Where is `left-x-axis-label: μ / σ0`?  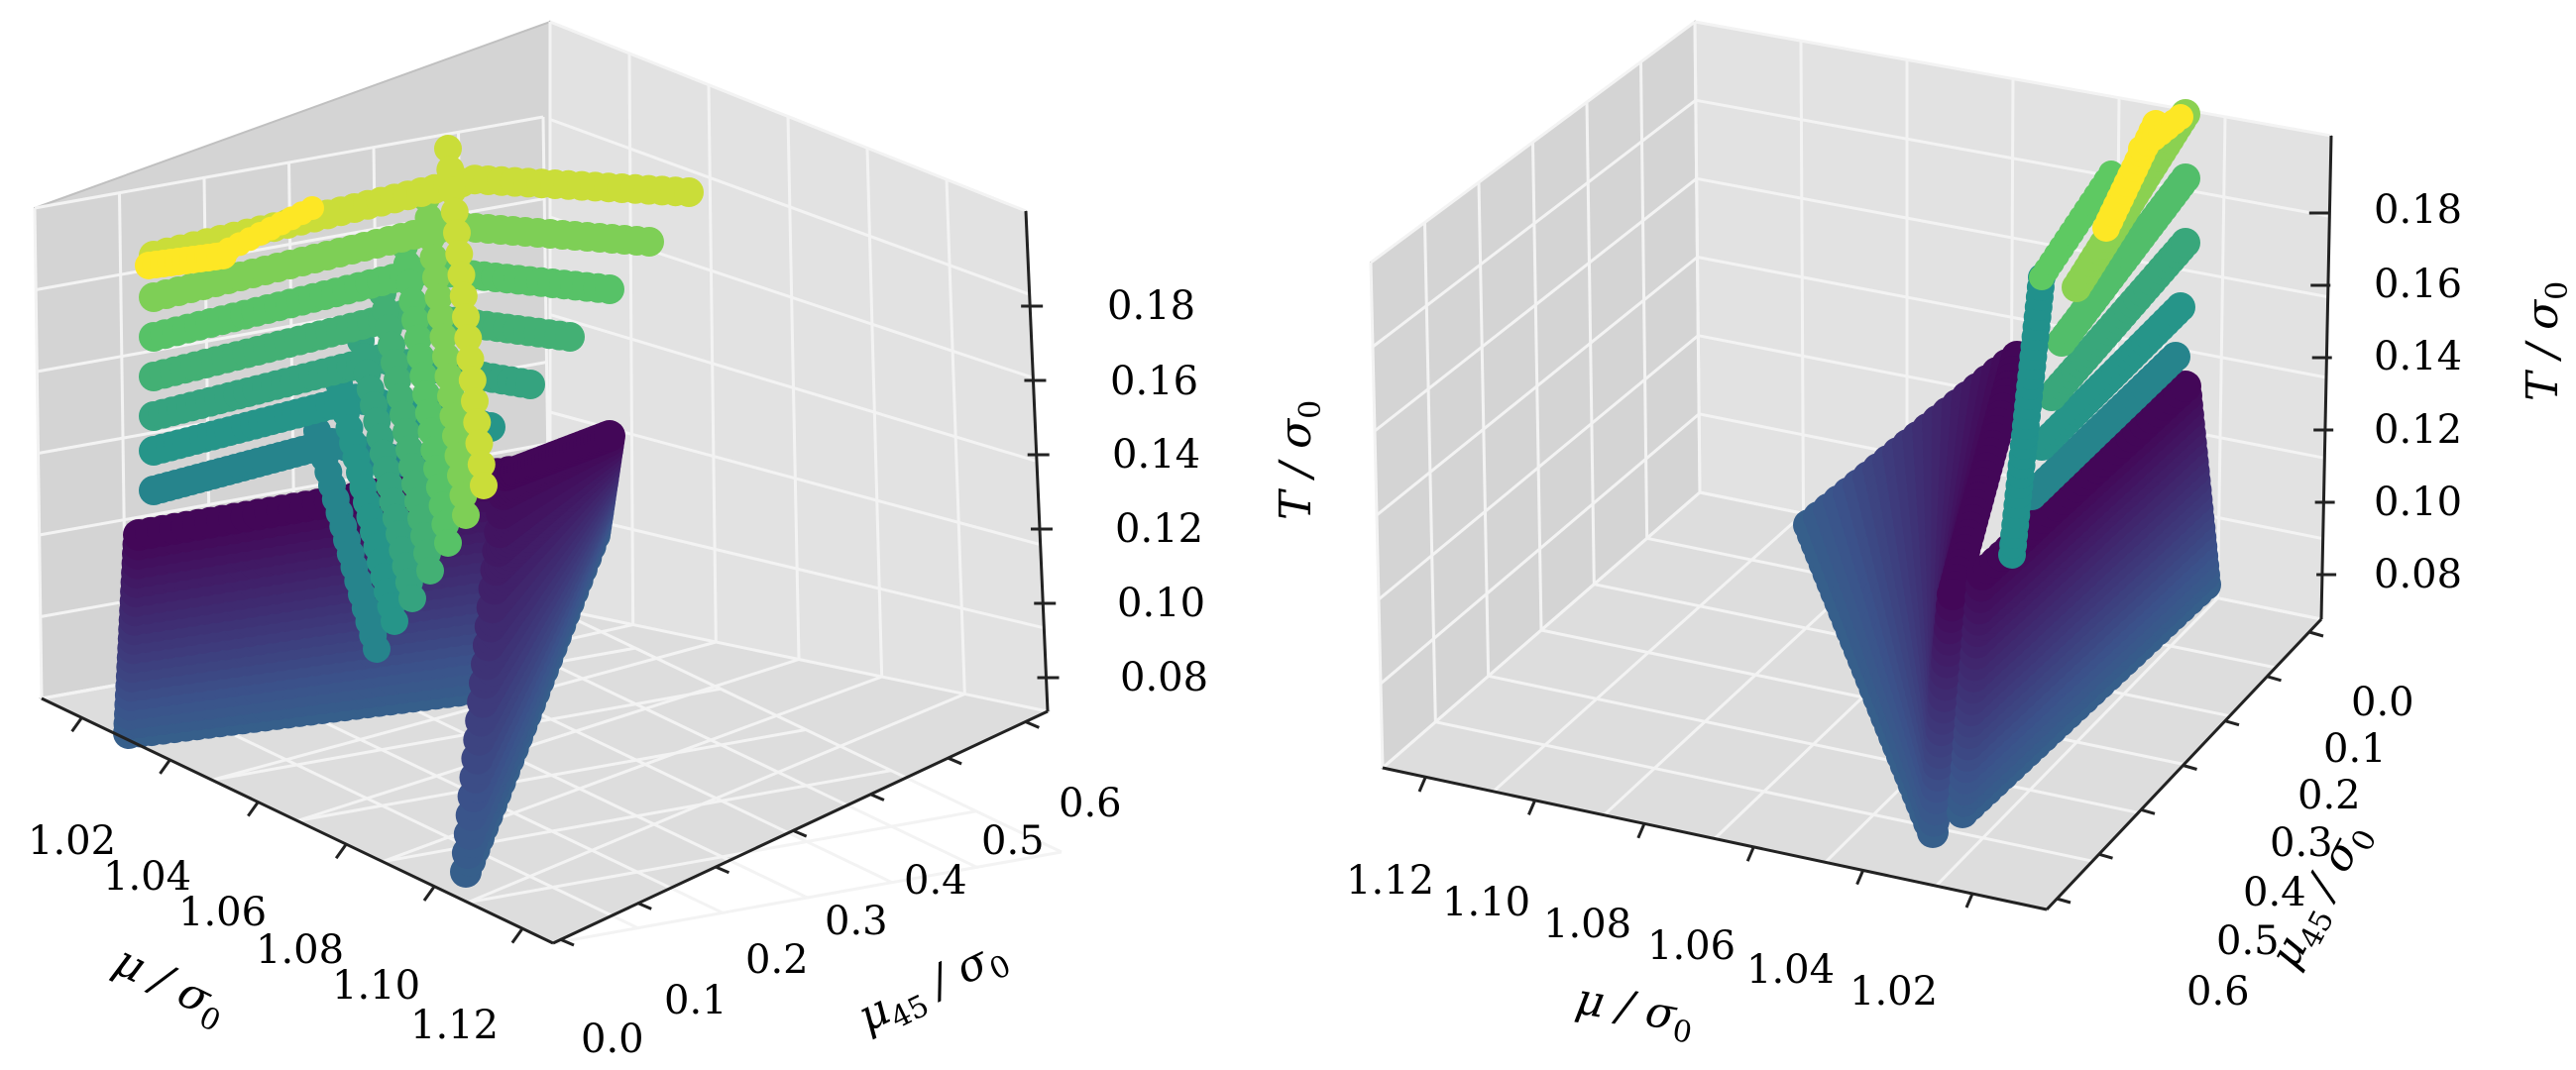 left-x-axis-label: μ / σ0 is located at coordinates (169, 987).